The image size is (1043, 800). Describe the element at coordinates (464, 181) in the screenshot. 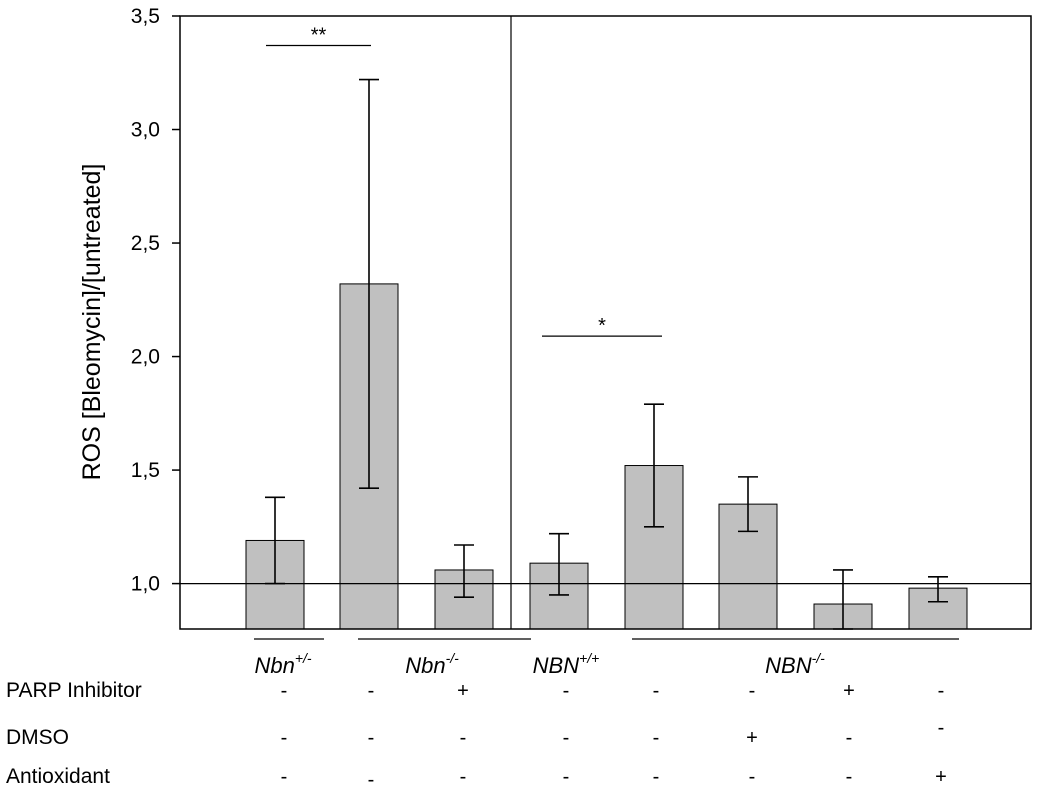

I see `significance-layer: ***` at that location.